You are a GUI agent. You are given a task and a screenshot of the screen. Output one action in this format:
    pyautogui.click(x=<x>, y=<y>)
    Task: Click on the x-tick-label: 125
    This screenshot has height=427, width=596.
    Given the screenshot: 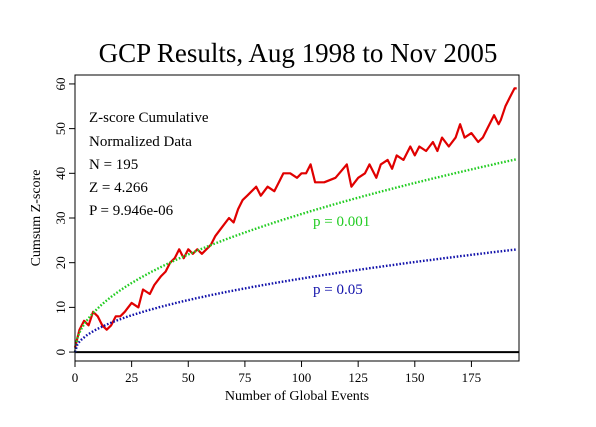 What is the action you would take?
    pyautogui.click(x=358, y=377)
    